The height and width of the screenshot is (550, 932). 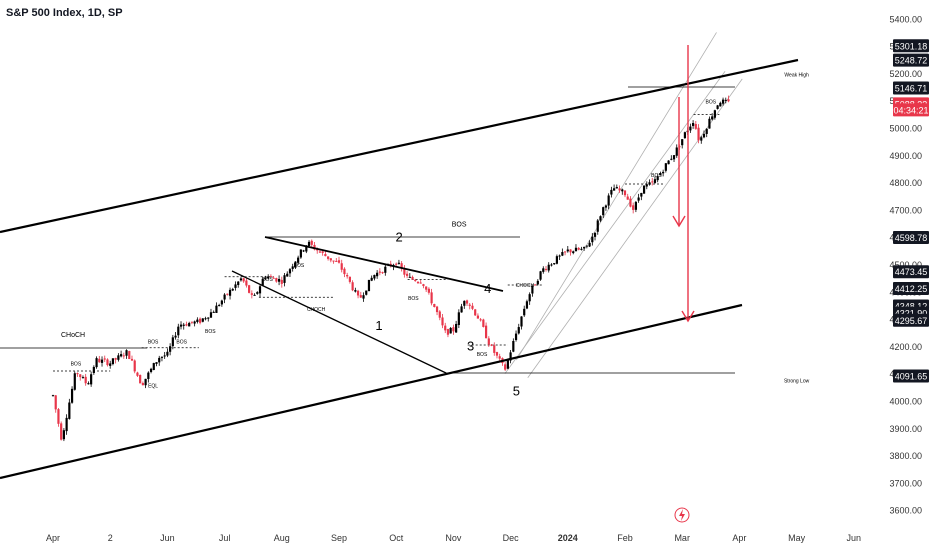 What do you see at coordinates (911, 376) in the screenshot?
I see `price-label-text: 4091.65` at bounding box center [911, 376].